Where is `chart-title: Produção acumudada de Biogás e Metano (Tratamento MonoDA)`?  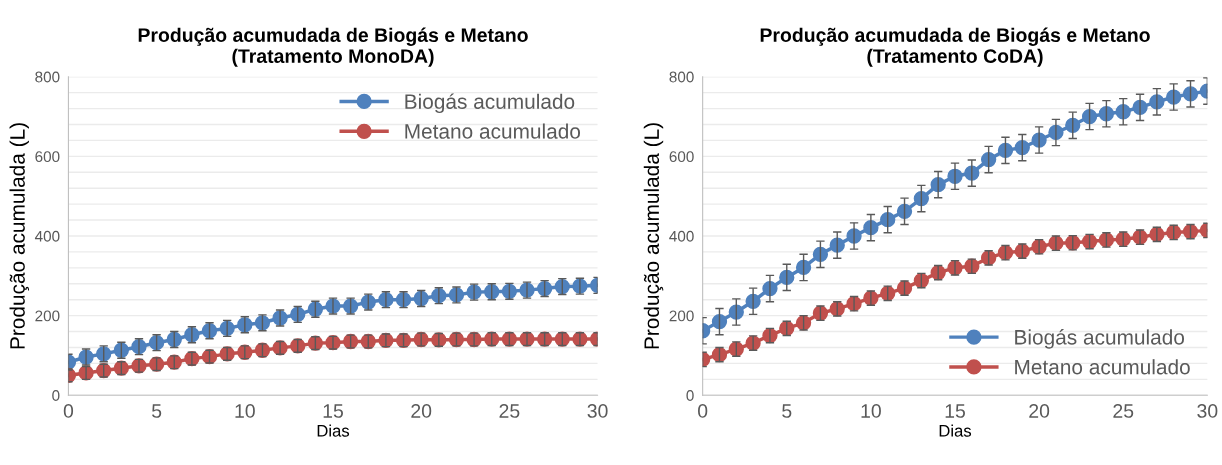 chart-title: Produção acumudada de Biogás e Metano (Tratamento MonoDA) is located at coordinates (333, 47).